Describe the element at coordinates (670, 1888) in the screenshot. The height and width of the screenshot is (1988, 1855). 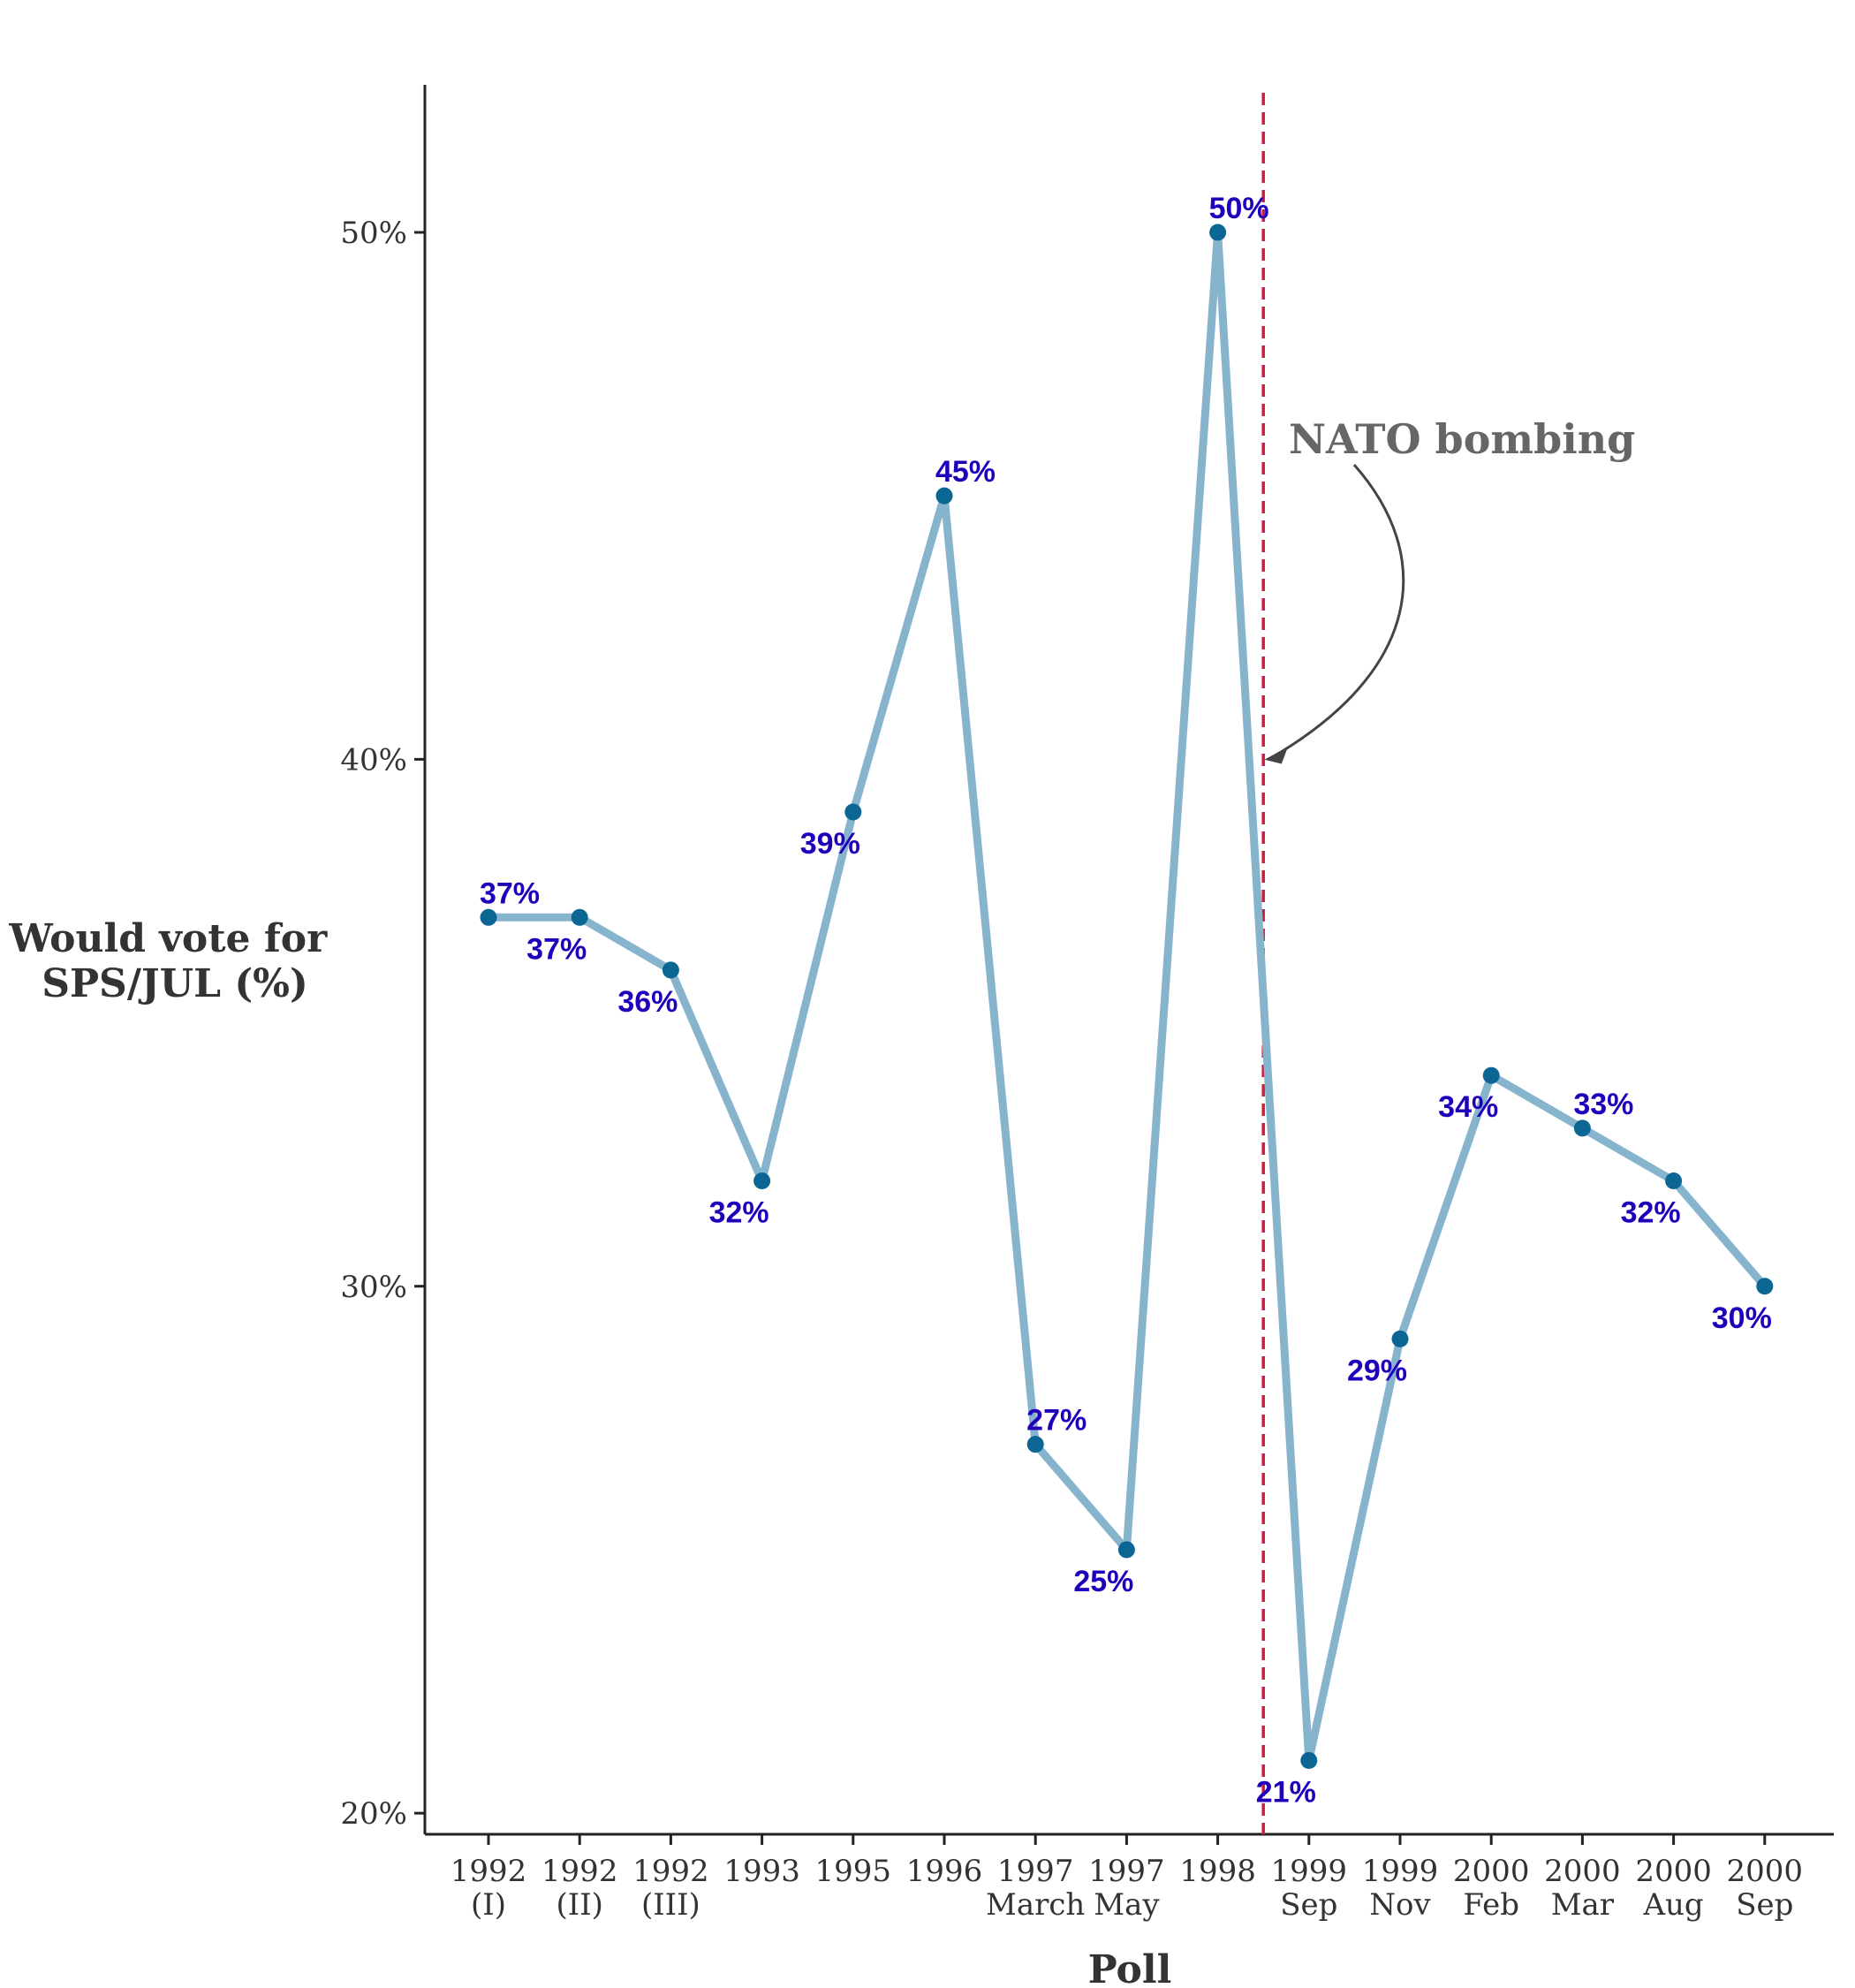
I see `x-tick-label: 1992 (III)` at that location.